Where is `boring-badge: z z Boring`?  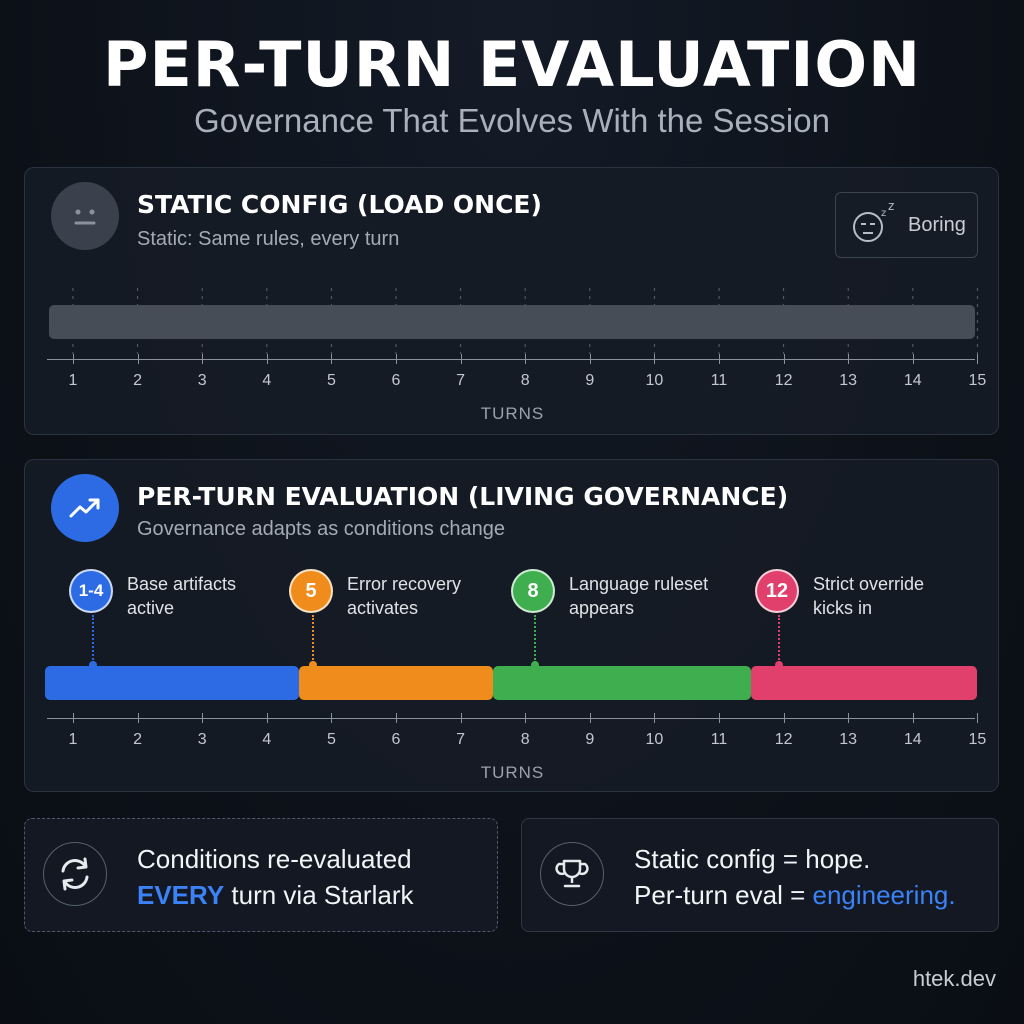
boring-badge: z z Boring is located at coordinates (906, 225).